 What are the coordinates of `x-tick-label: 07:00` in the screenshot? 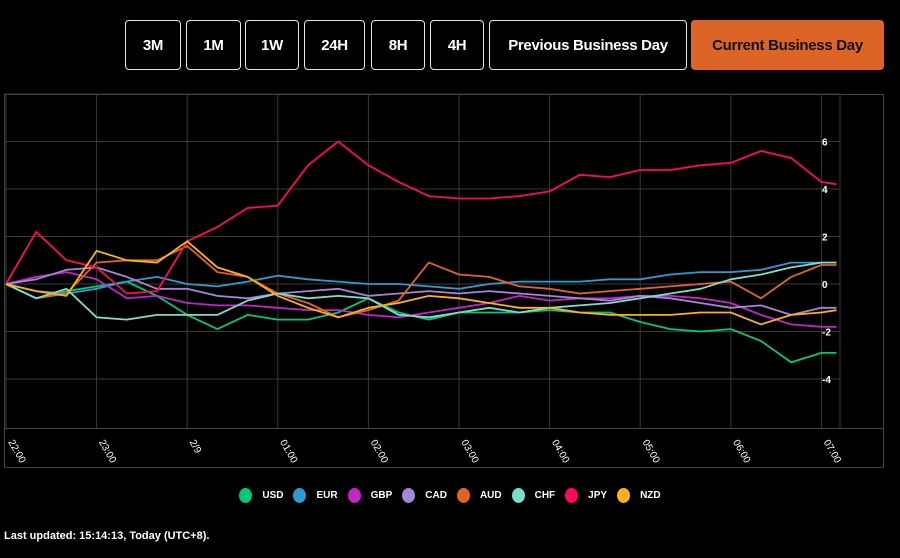 It's located at (832, 452).